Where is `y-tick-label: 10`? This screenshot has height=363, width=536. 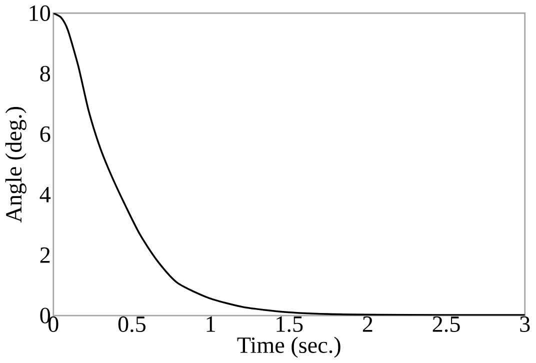
y-tick-label: 10 is located at coordinates (40, 13).